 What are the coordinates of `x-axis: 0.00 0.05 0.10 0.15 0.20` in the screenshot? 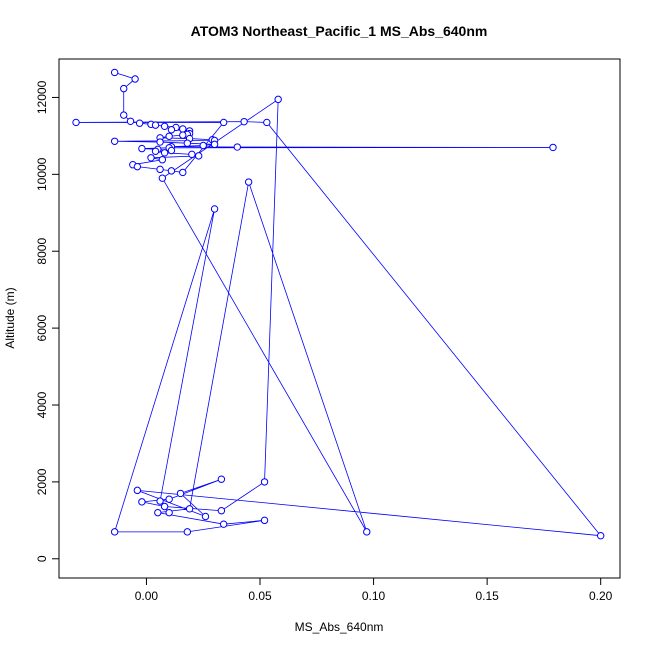 It's located at (374, 590).